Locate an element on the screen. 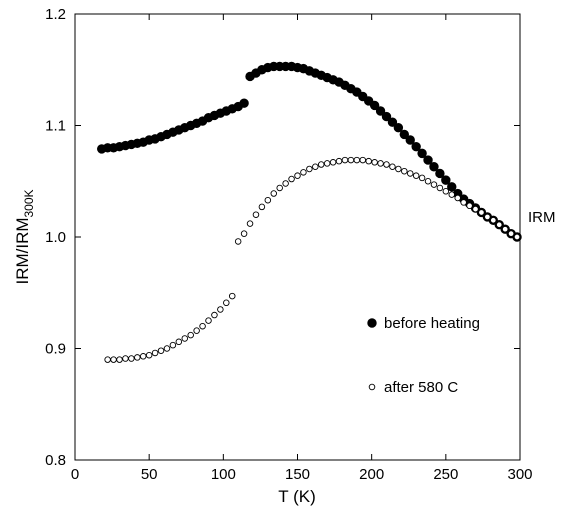  x-tick-label: 0 is located at coordinates (75, 474).